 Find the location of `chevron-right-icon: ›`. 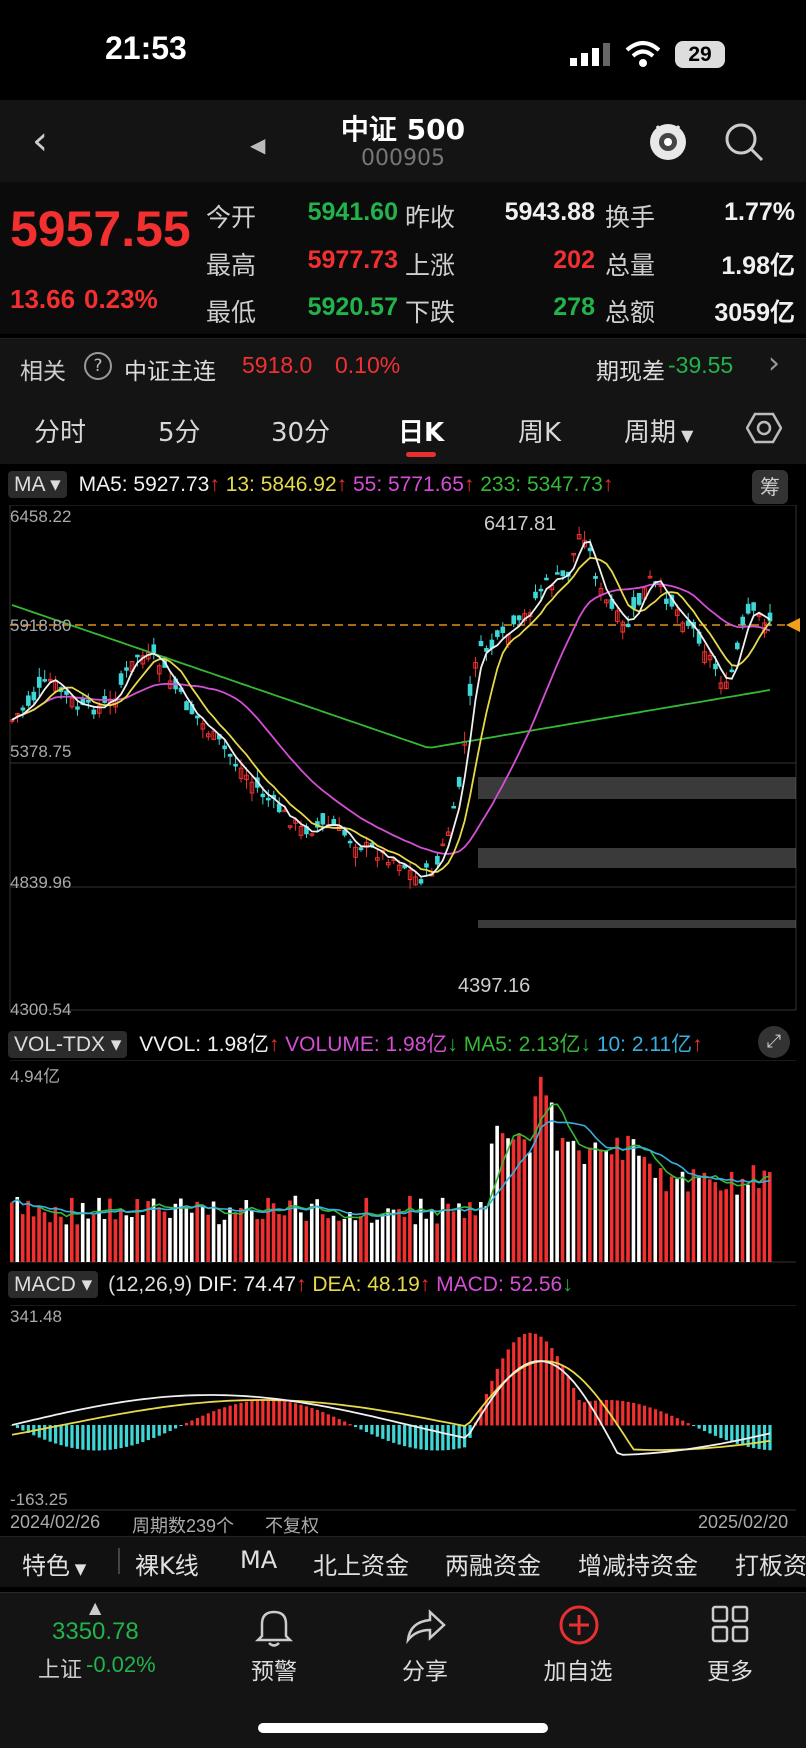

chevron-right-icon: › is located at coordinates (774, 363).